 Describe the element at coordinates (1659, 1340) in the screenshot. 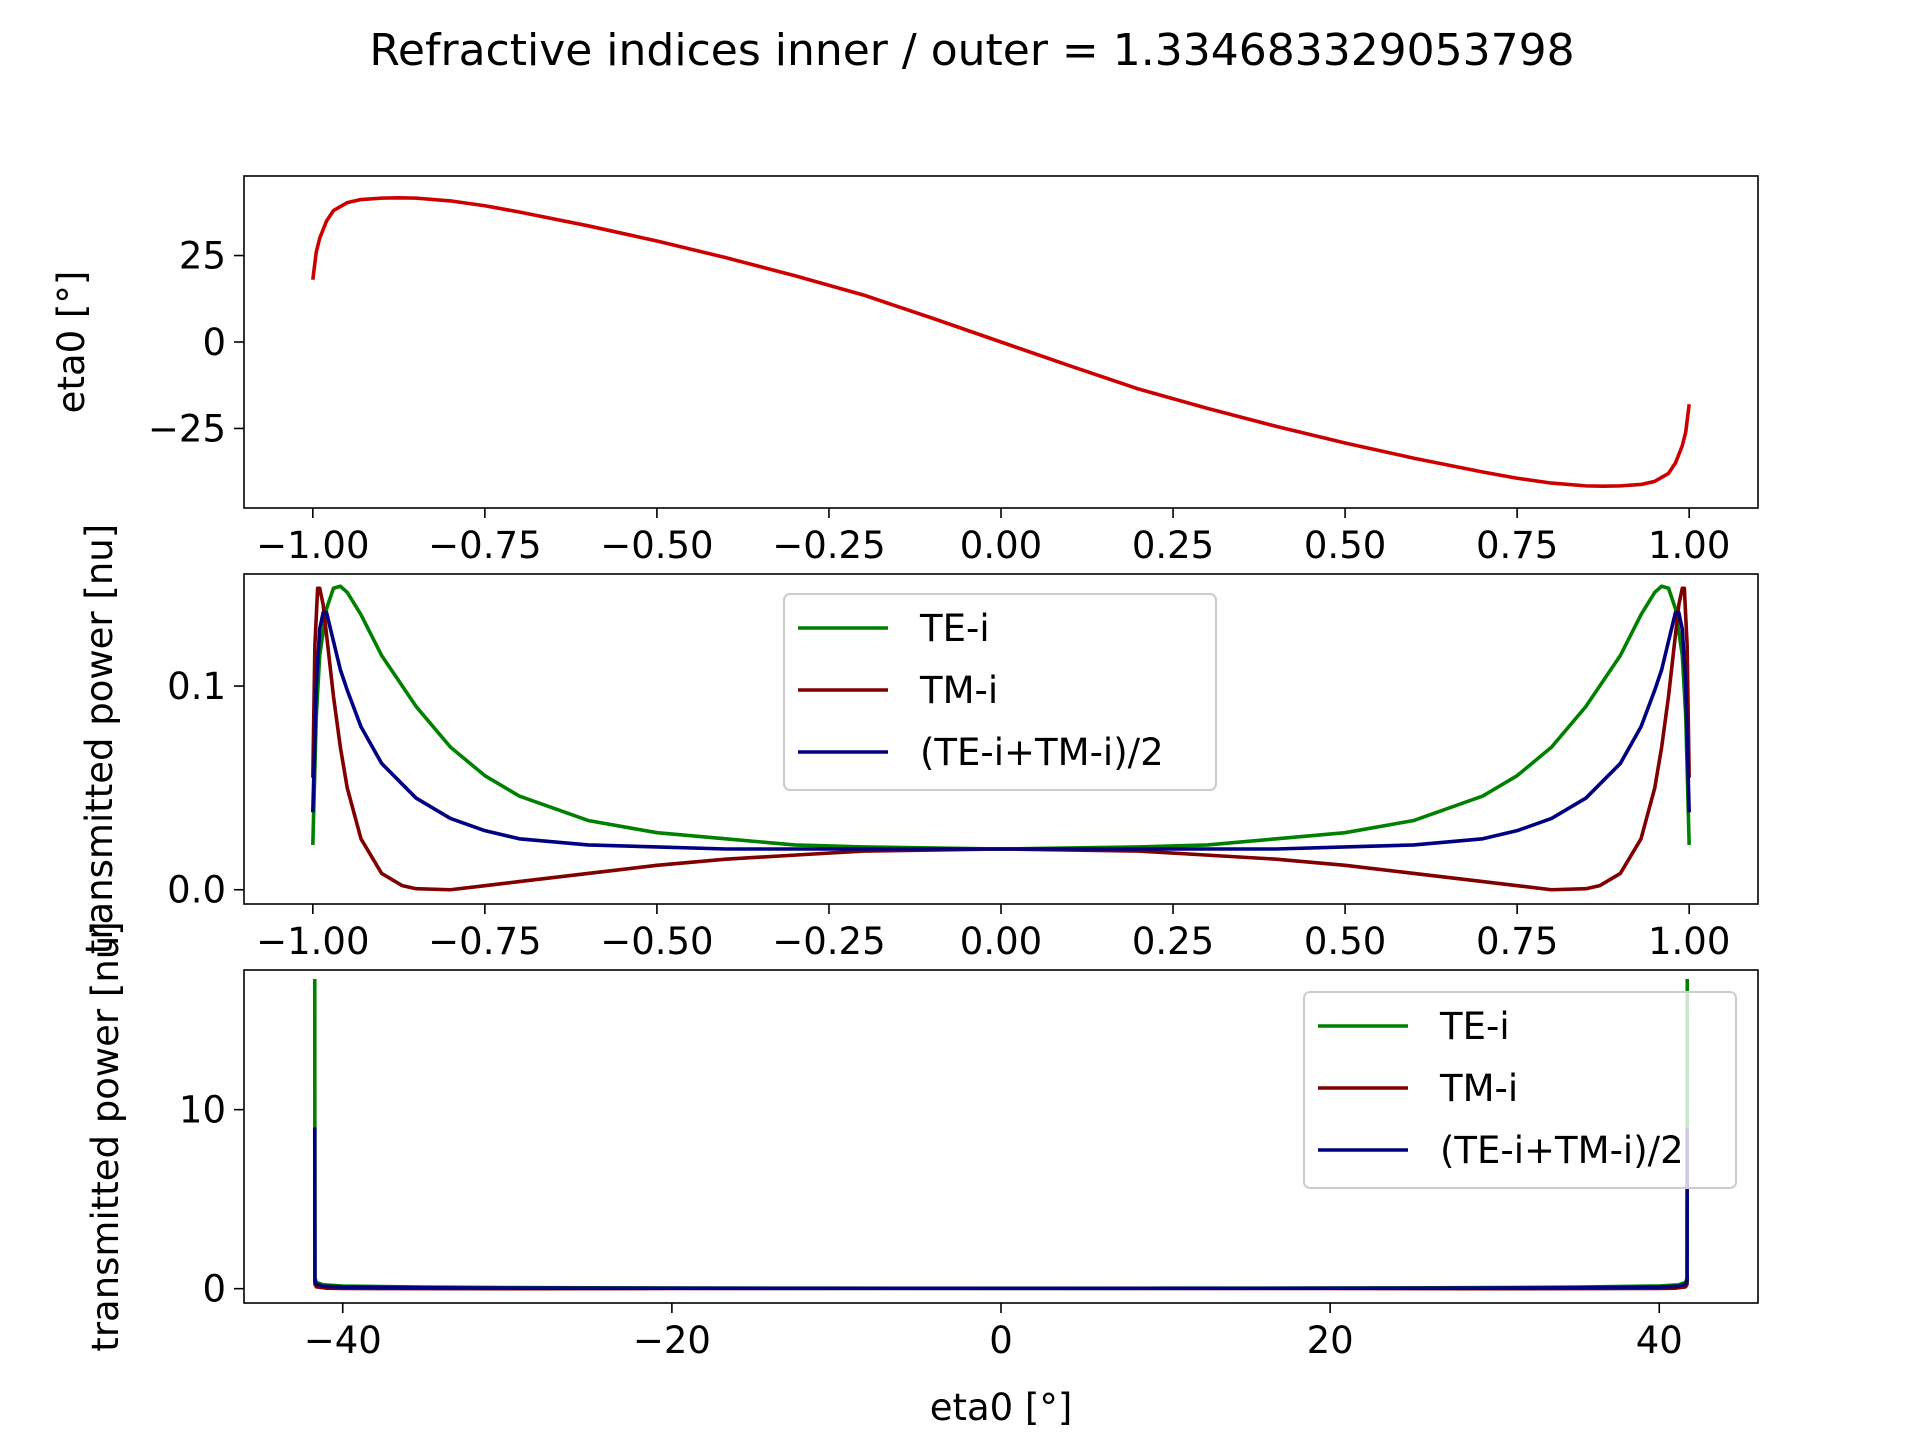

I see `x-tick-label: 40` at that location.